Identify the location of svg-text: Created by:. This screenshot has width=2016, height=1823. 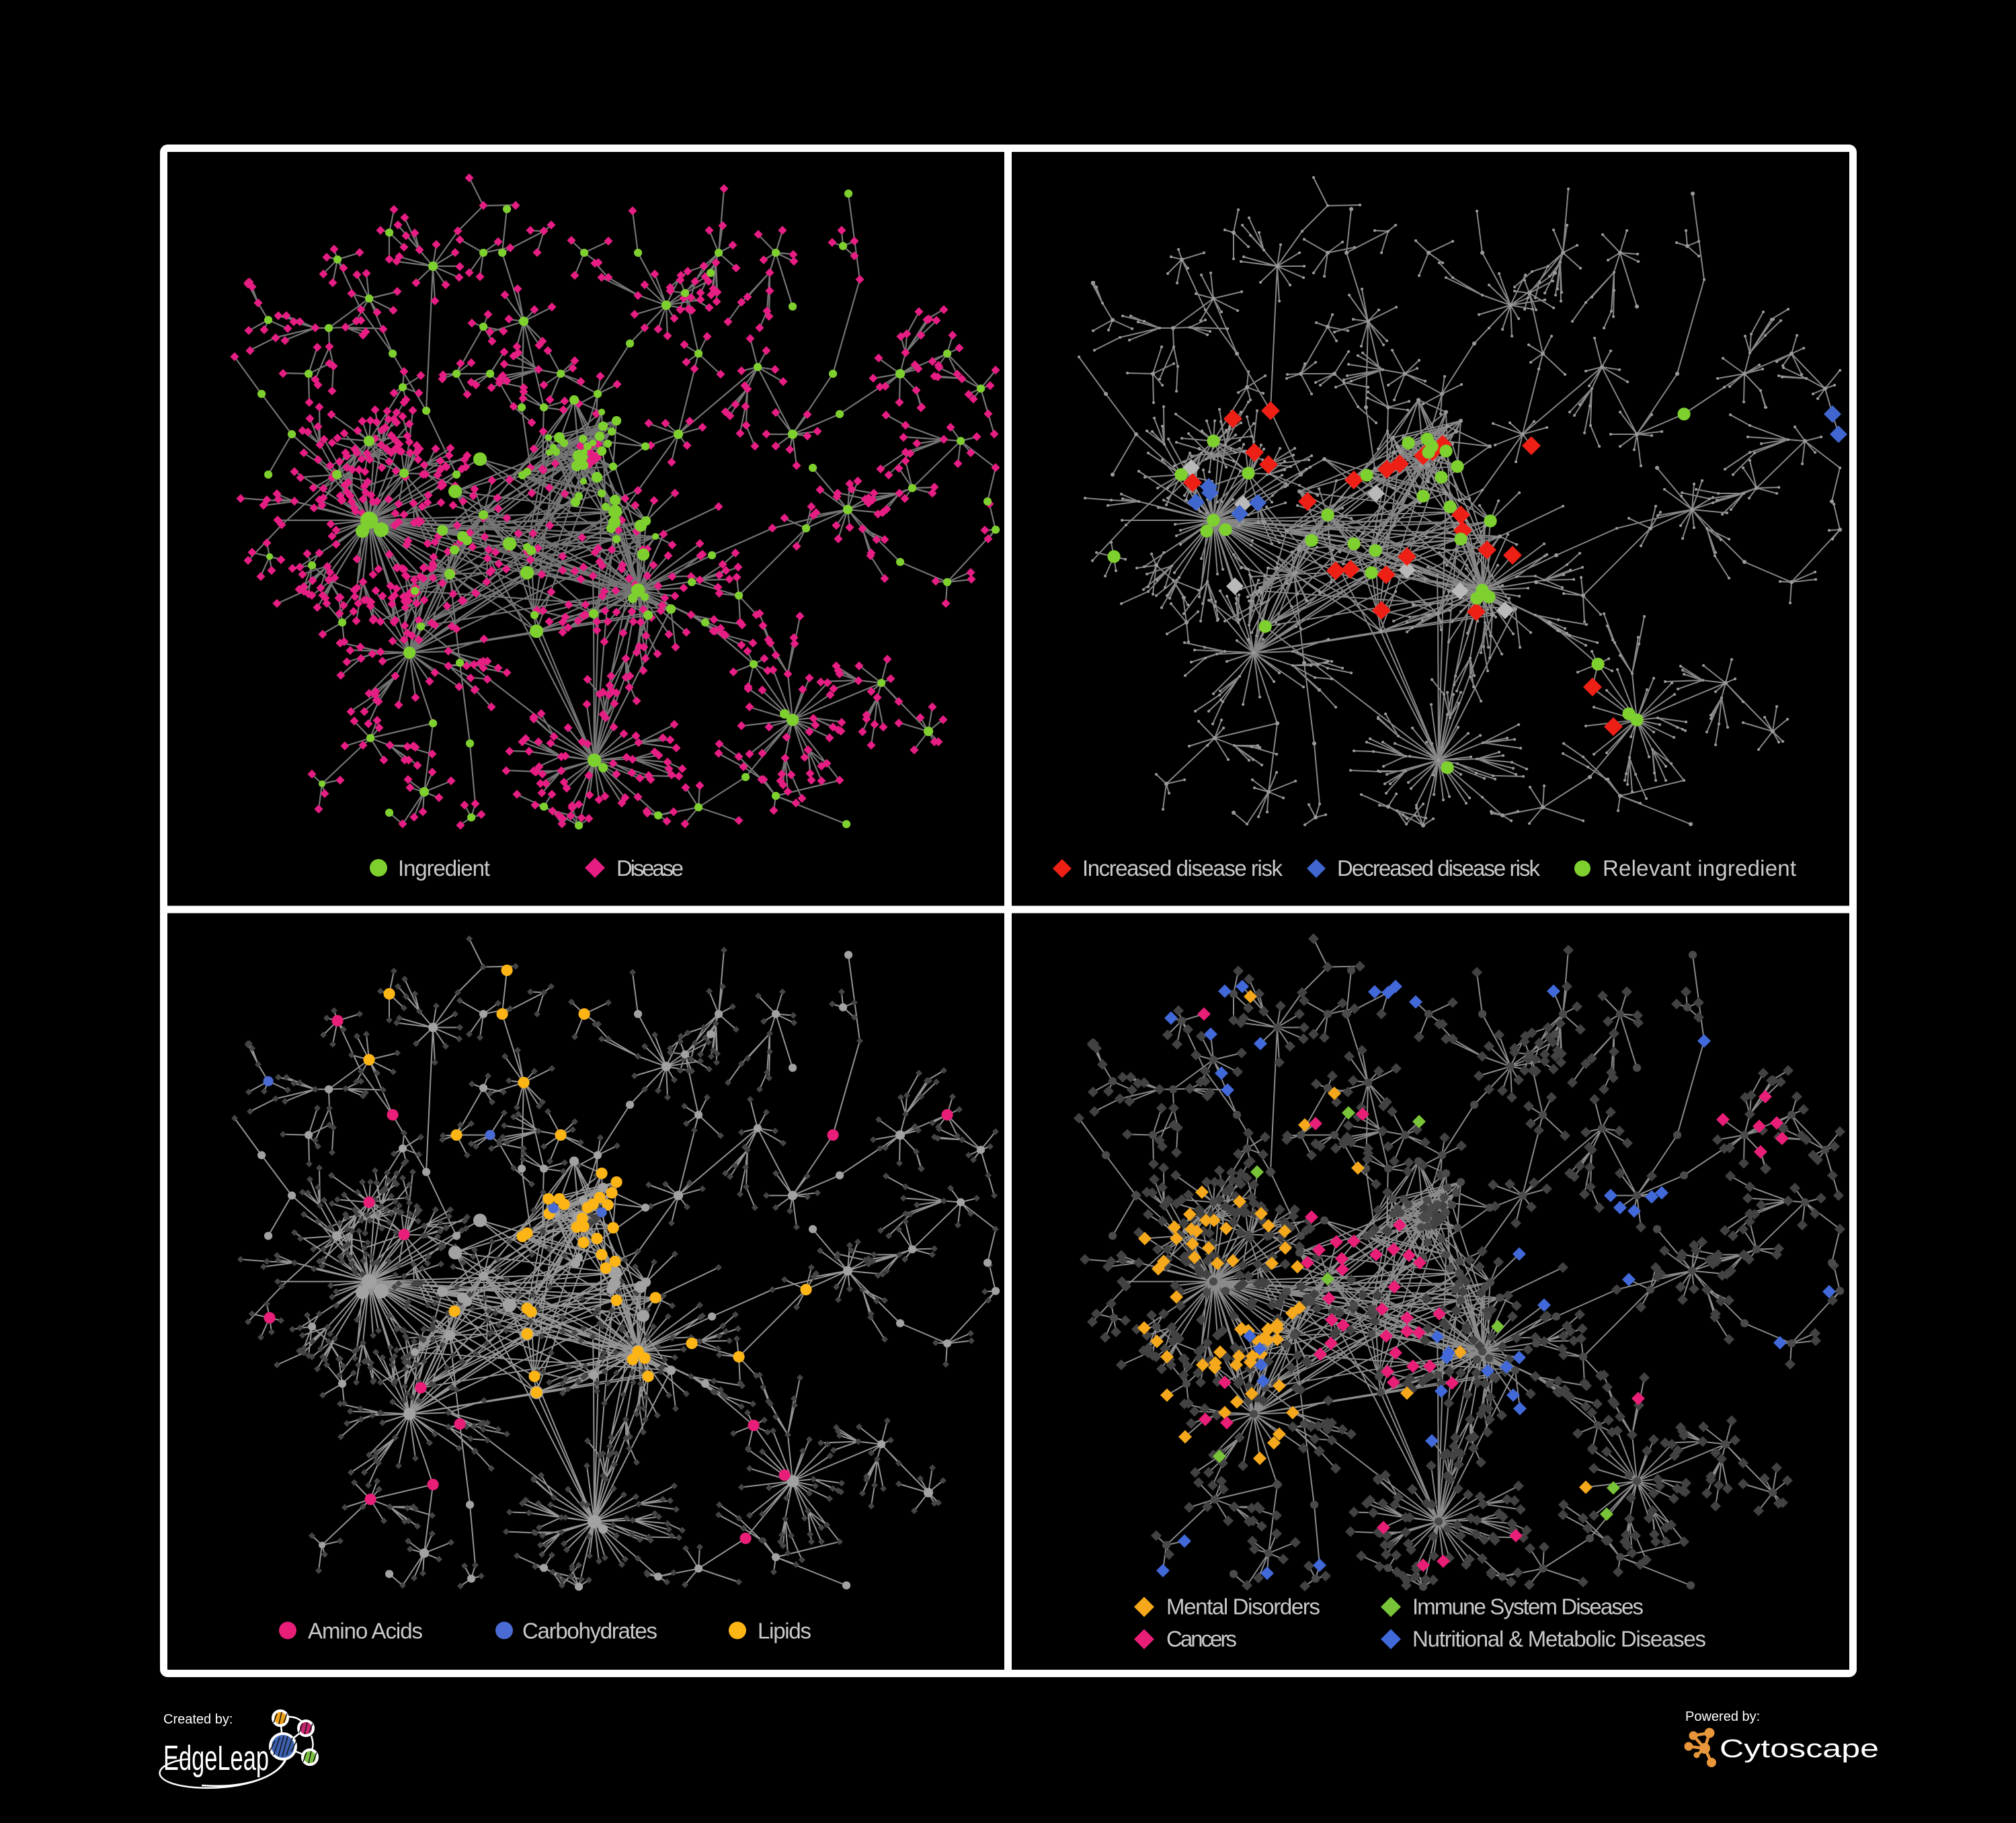
(198, 1719).